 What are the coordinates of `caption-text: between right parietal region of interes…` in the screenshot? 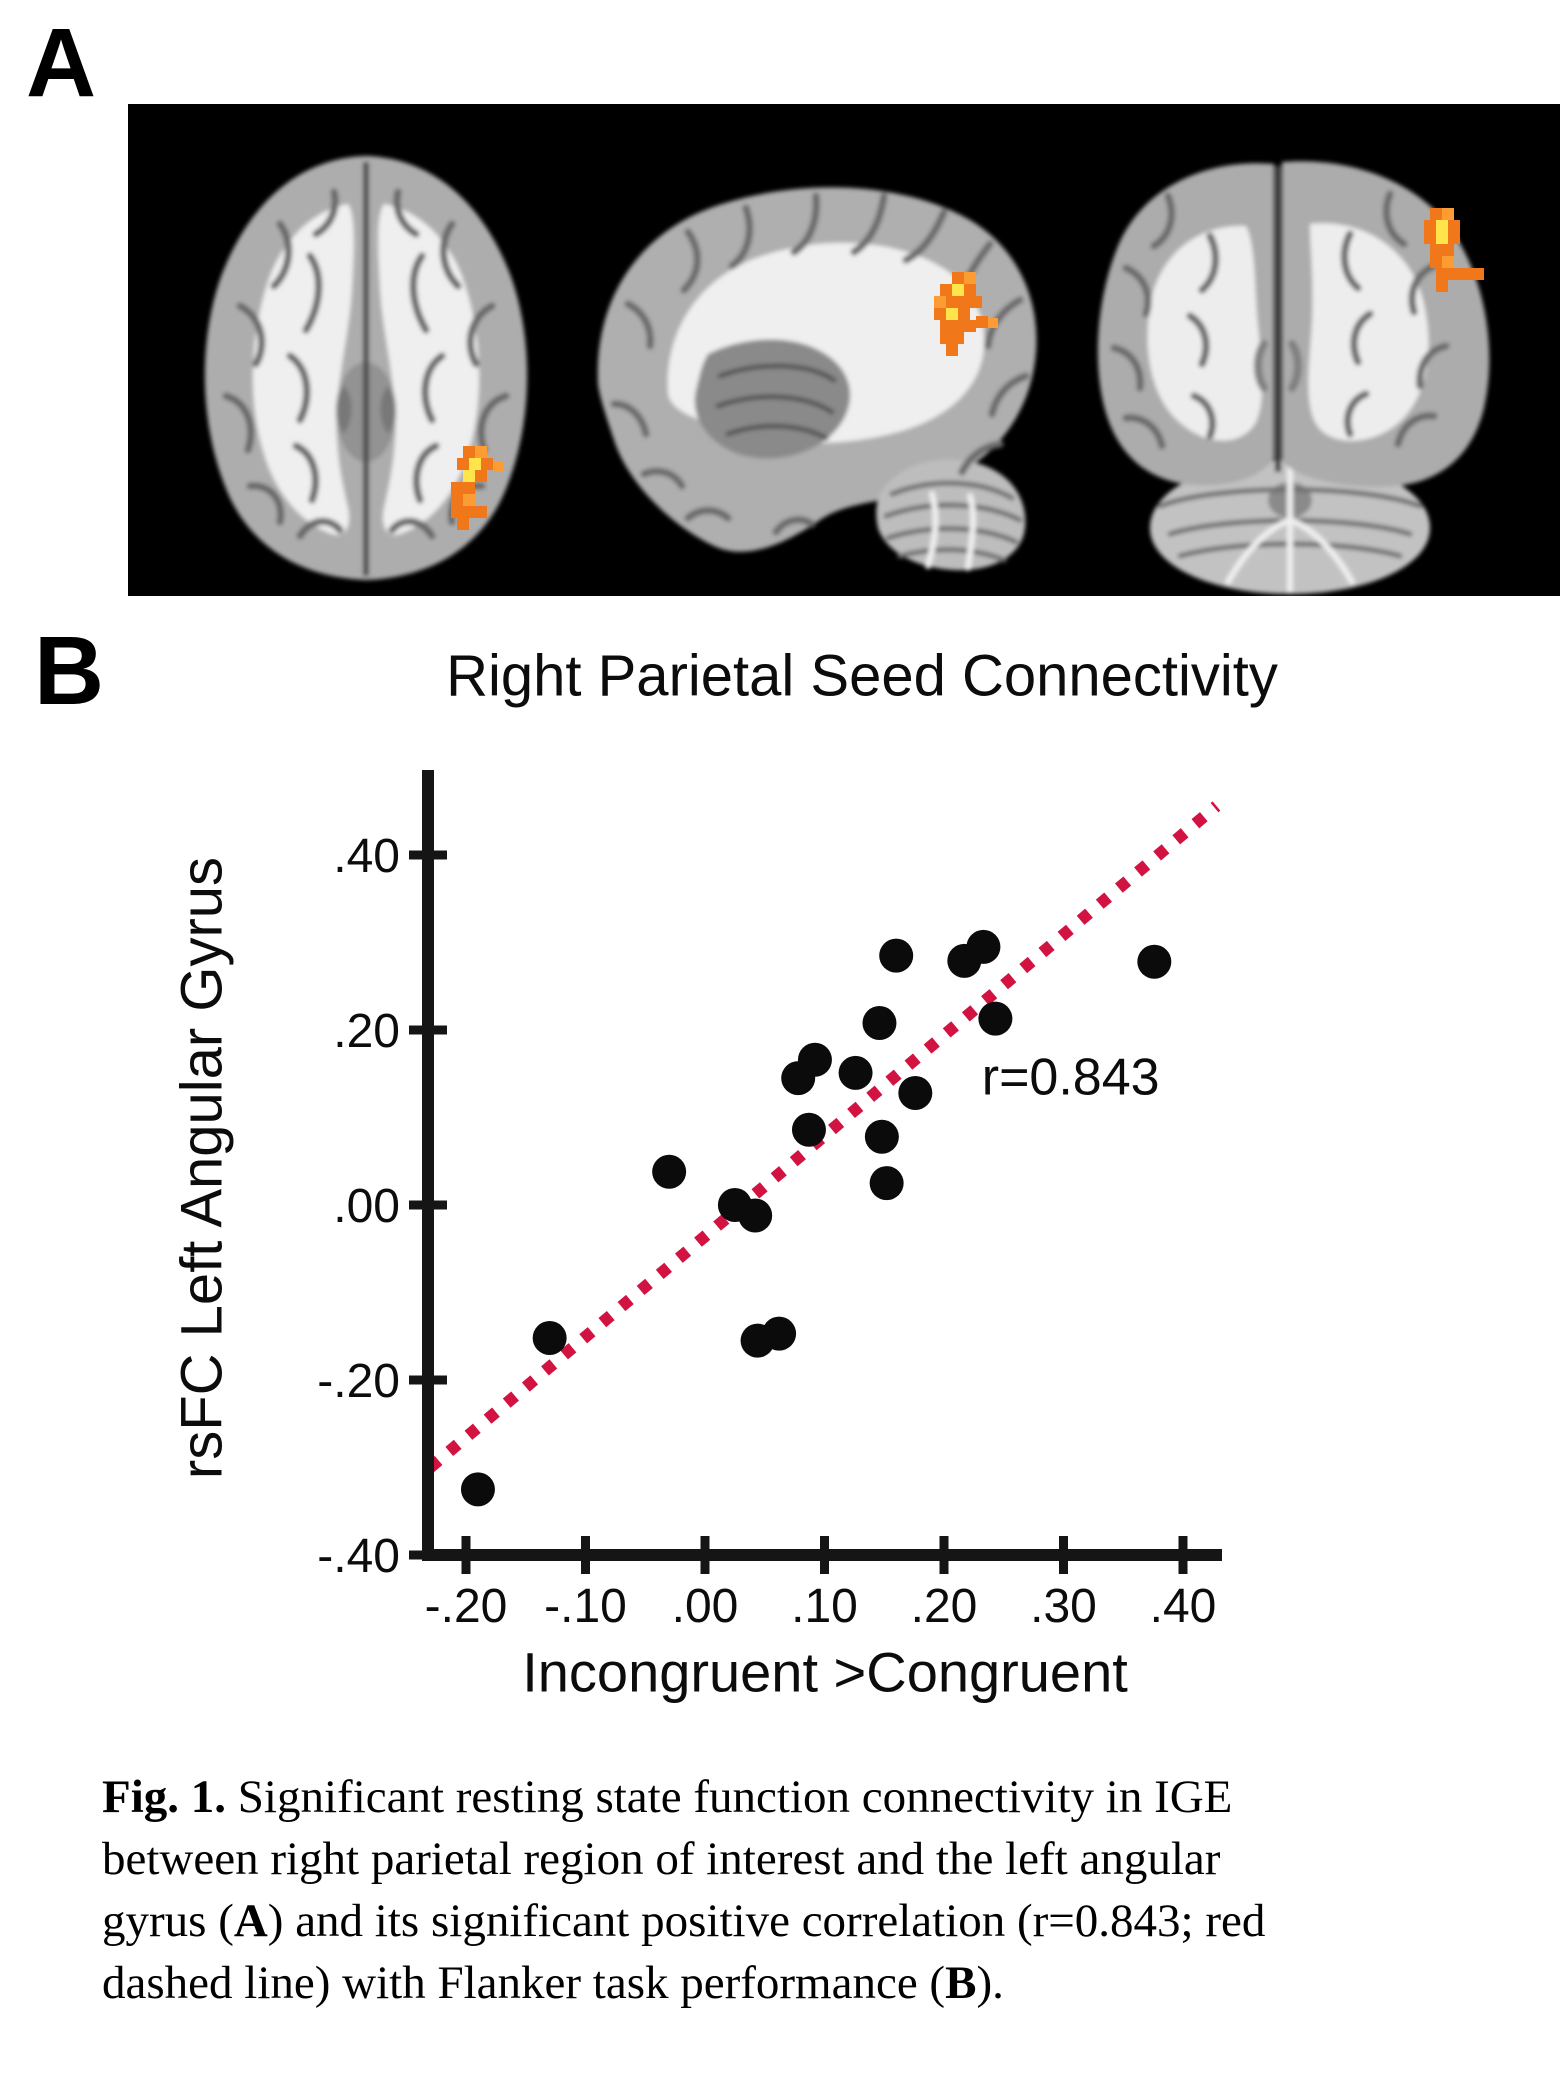 It's located at (661, 1859).